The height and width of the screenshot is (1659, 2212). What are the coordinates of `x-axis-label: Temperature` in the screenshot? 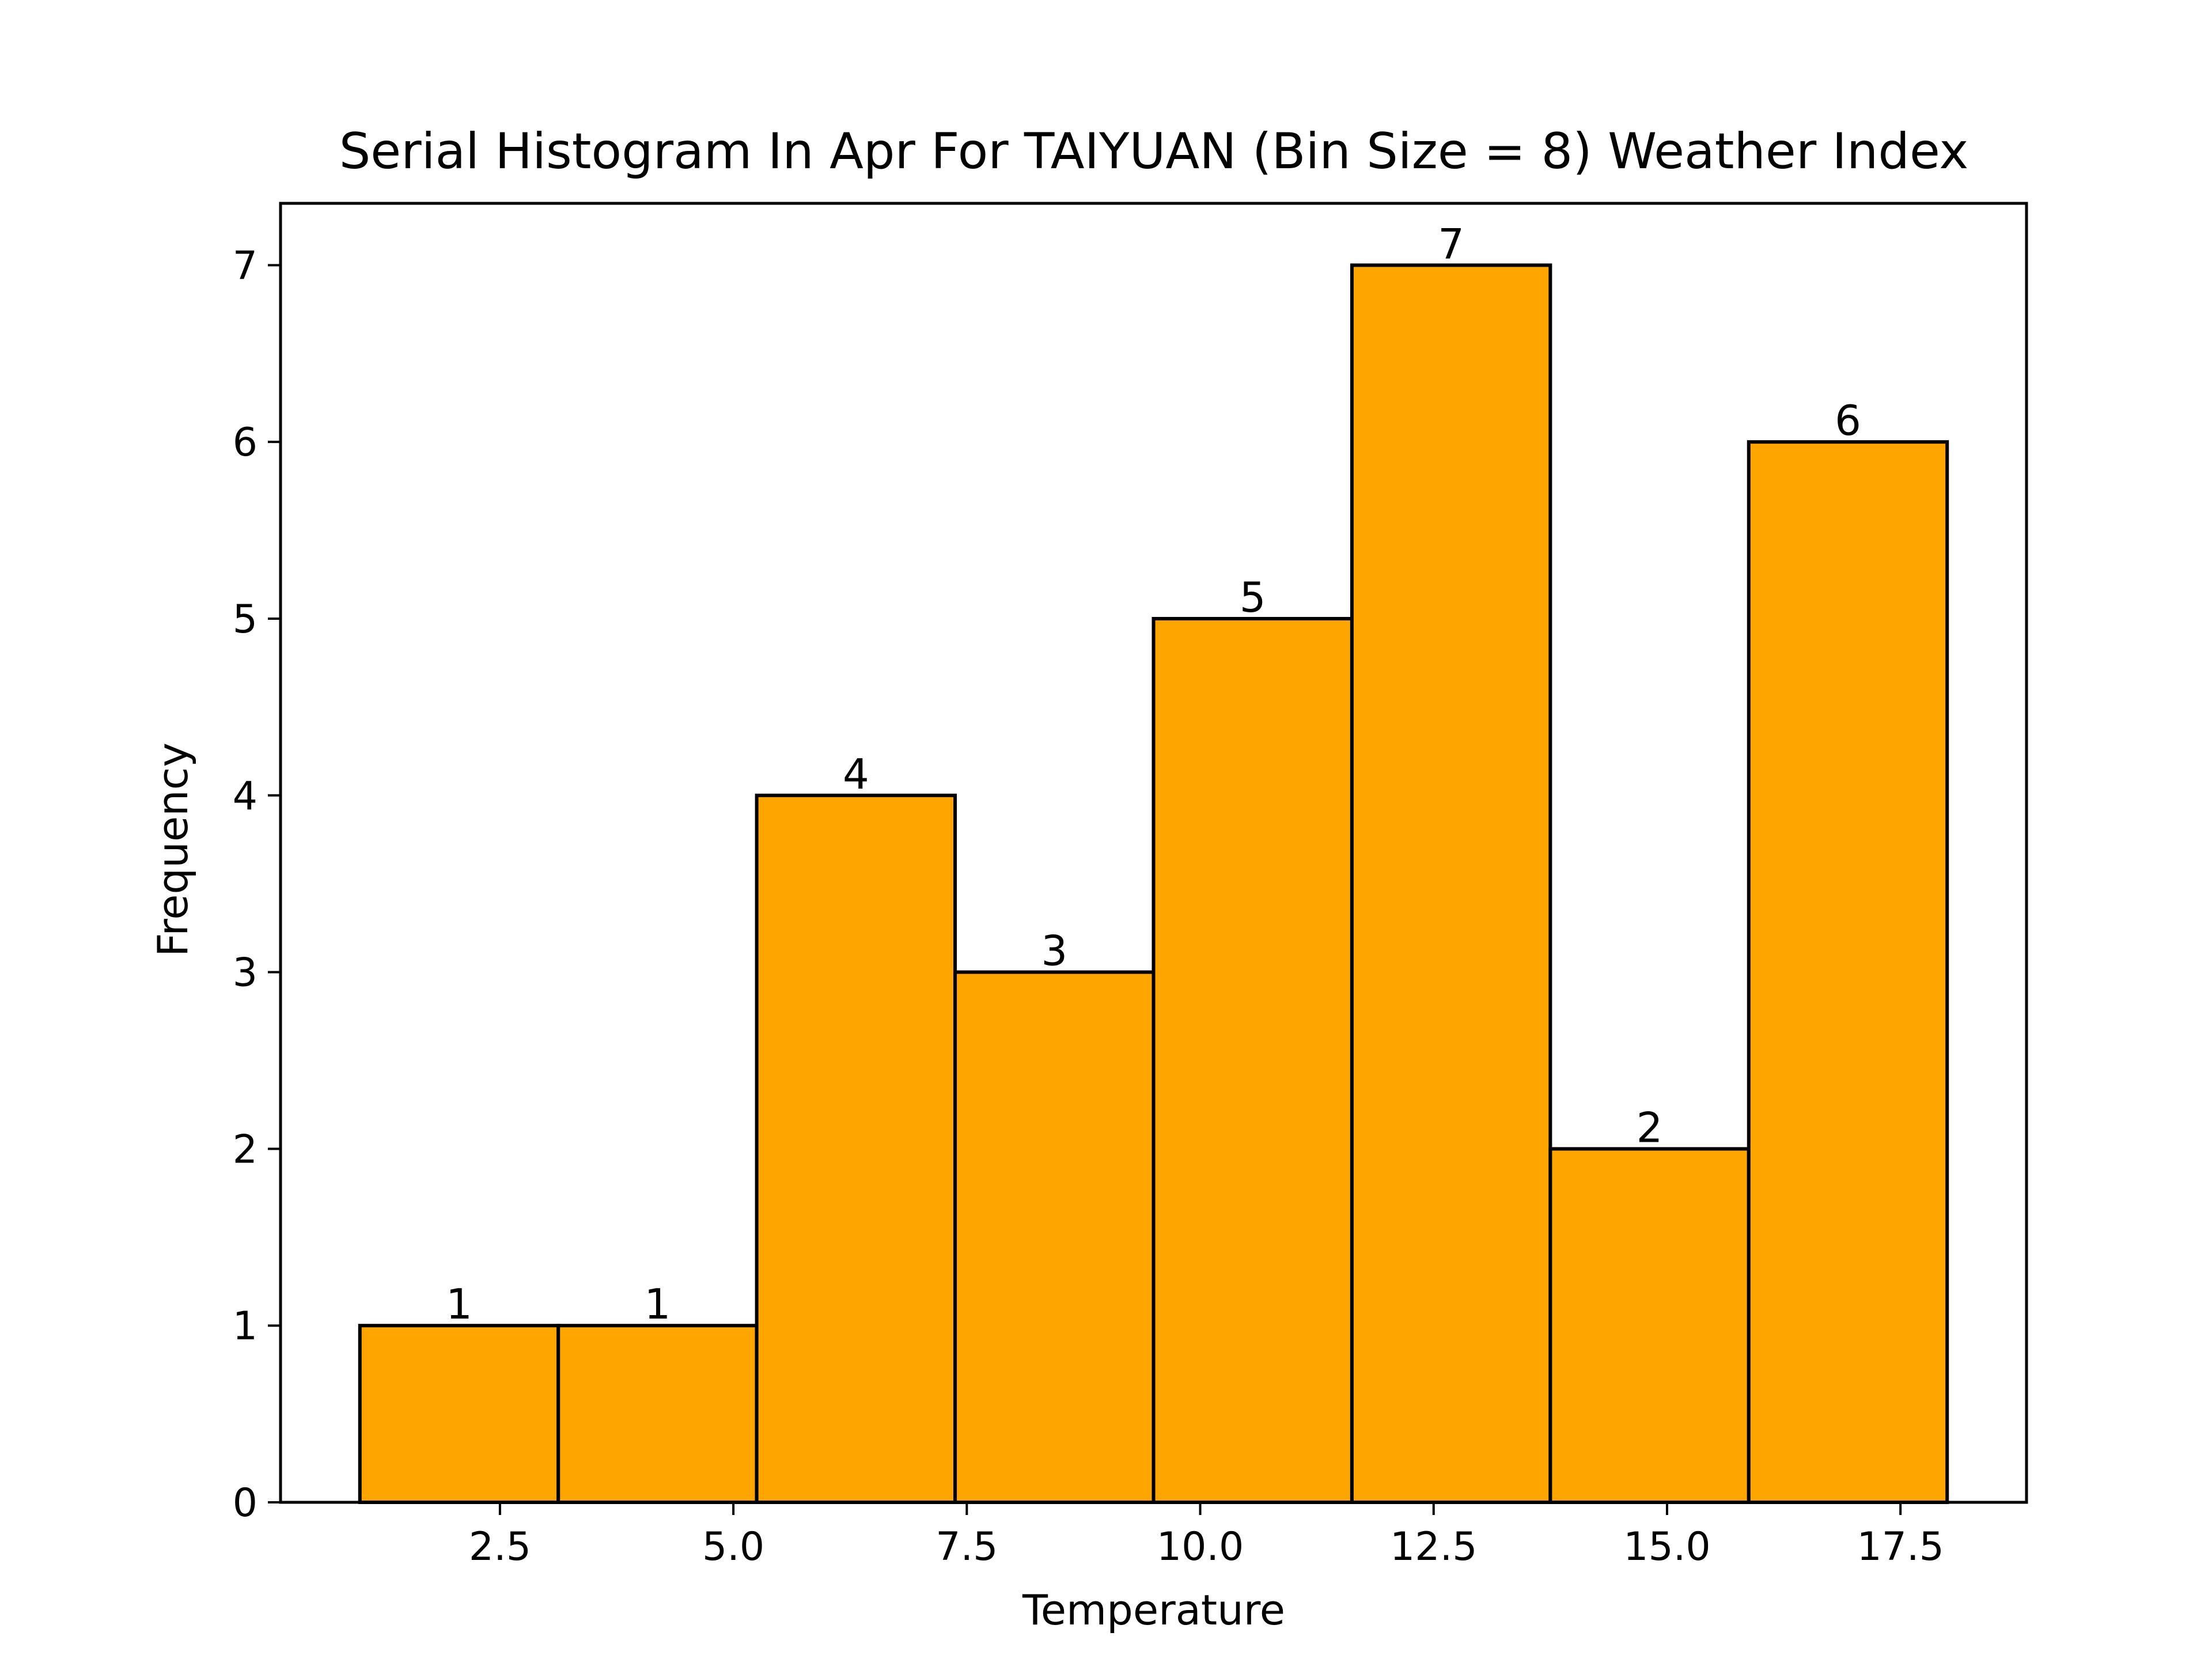 It's located at (1153, 1610).